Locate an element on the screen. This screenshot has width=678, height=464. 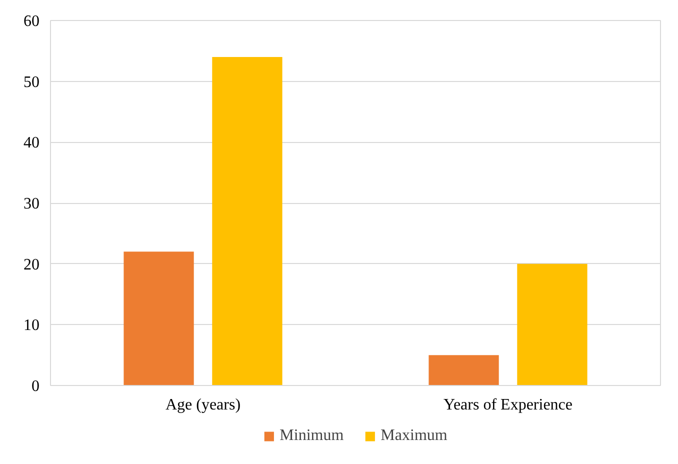
y-tick-label: 30 is located at coordinates (32, 204).